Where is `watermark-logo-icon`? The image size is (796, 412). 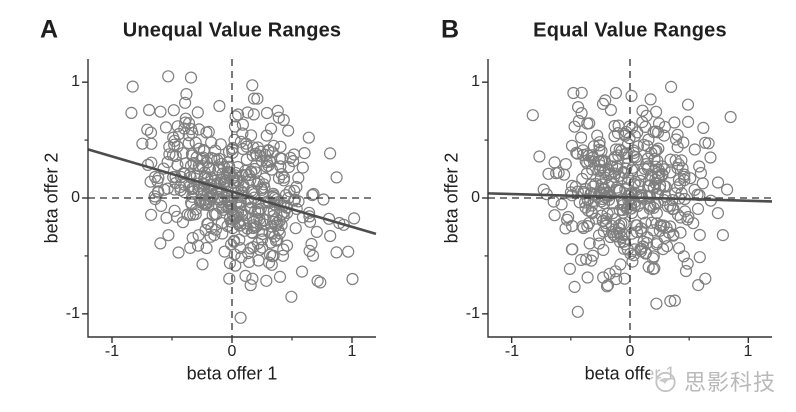
watermark-logo-icon is located at coordinates (665, 381).